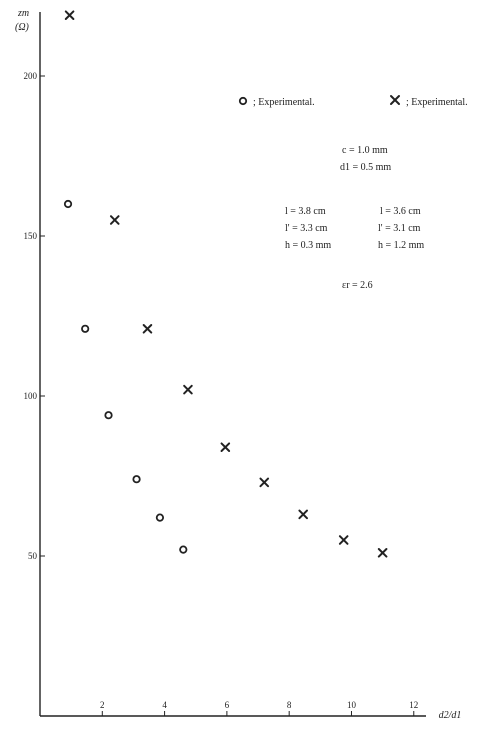 This screenshot has width=495, height=729. Describe the element at coordinates (33, 556) in the screenshot. I see `y-tick-label: 50` at that location.